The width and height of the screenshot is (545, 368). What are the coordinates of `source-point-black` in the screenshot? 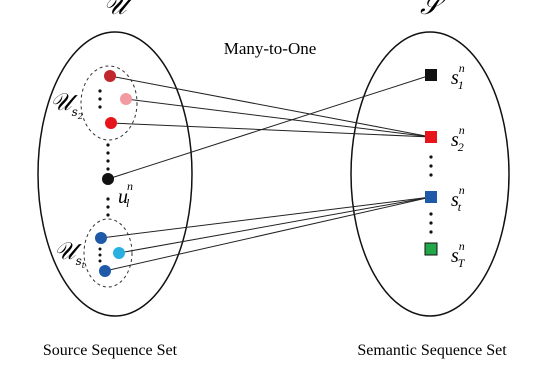 It's located at (108, 179).